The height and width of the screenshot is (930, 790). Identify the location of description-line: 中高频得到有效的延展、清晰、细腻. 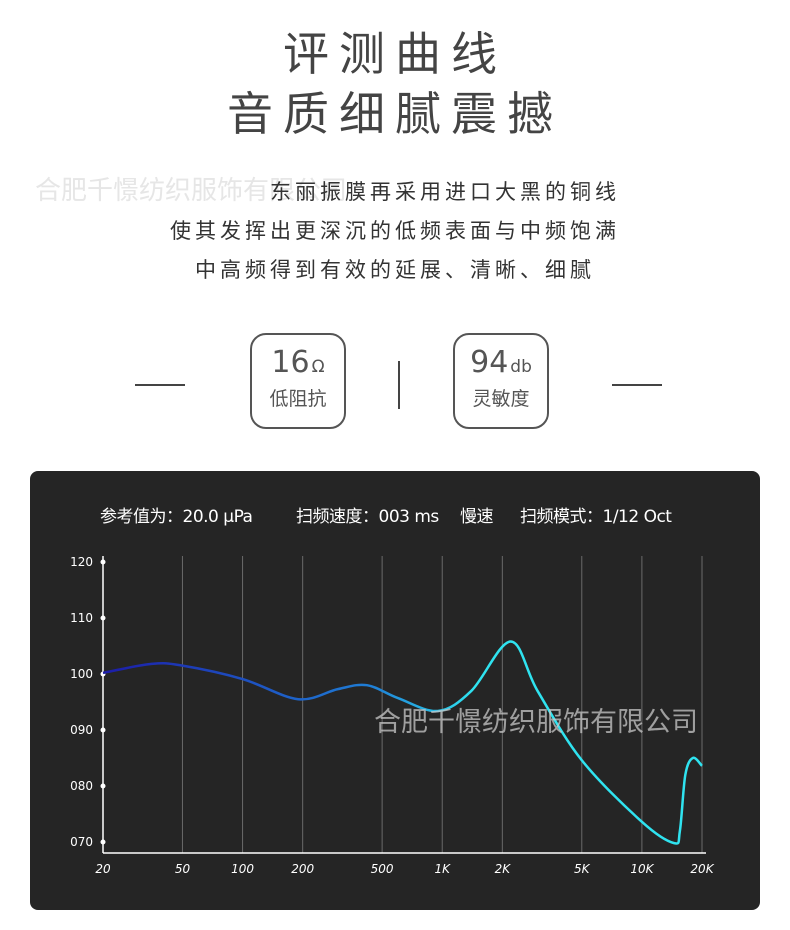
(395, 270).